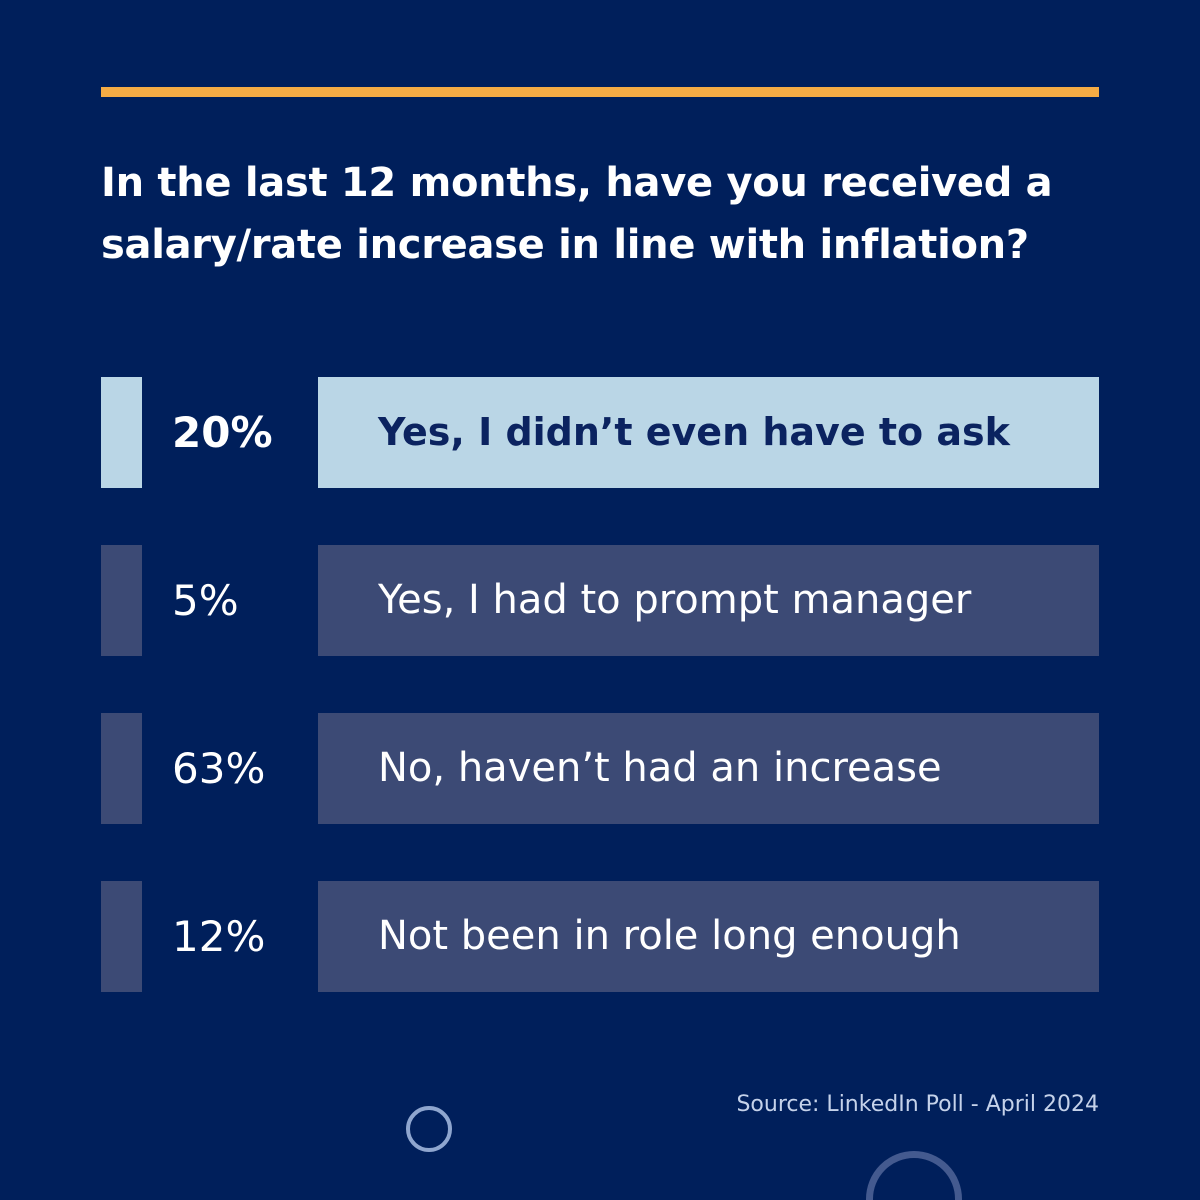  What do you see at coordinates (205, 600) in the screenshot?
I see `percent-label: 5%` at bounding box center [205, 600].